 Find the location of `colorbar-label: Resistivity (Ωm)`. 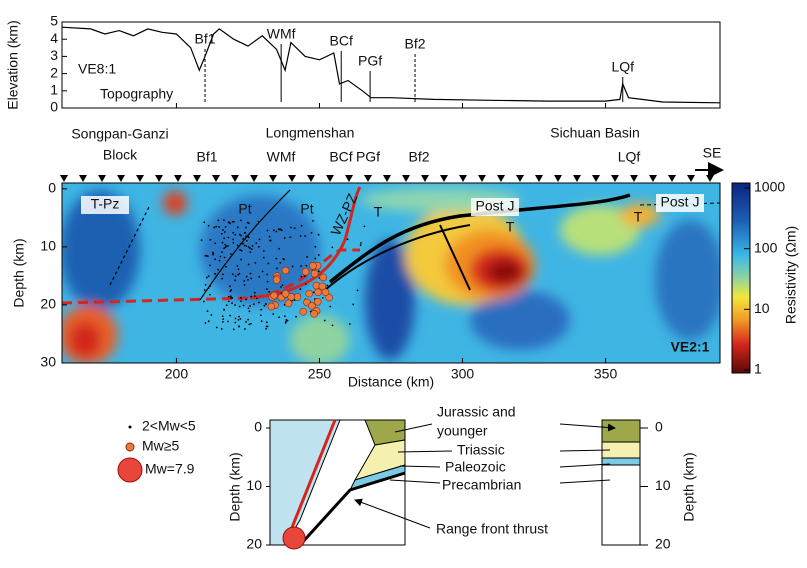

colorbar-label: Resistivity (Ωm) is located at coordinates (791, 275).